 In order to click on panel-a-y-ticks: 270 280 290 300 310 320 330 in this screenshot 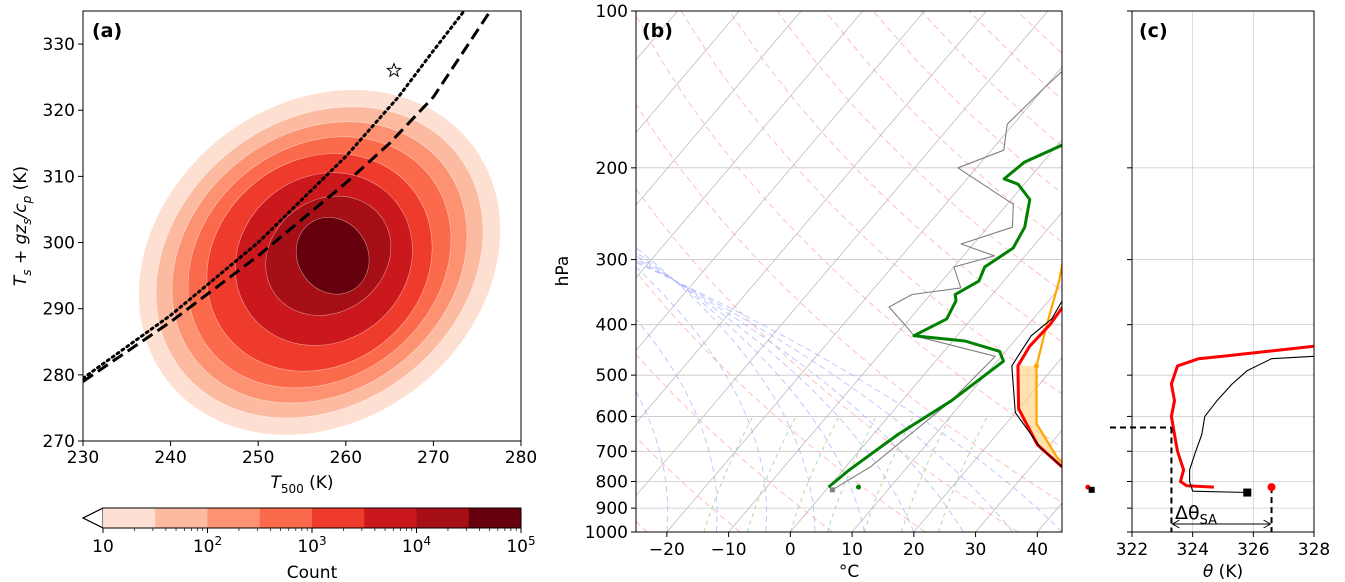, I will do `click(63, 243)`.